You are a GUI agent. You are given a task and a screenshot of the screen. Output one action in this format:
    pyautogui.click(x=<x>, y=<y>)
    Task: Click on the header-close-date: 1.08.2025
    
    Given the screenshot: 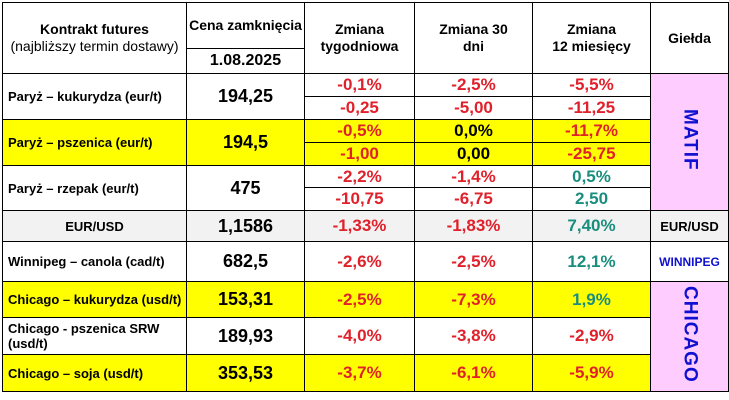 What is the action you would take?
    pyautogui.click(x=245, y=60)
    